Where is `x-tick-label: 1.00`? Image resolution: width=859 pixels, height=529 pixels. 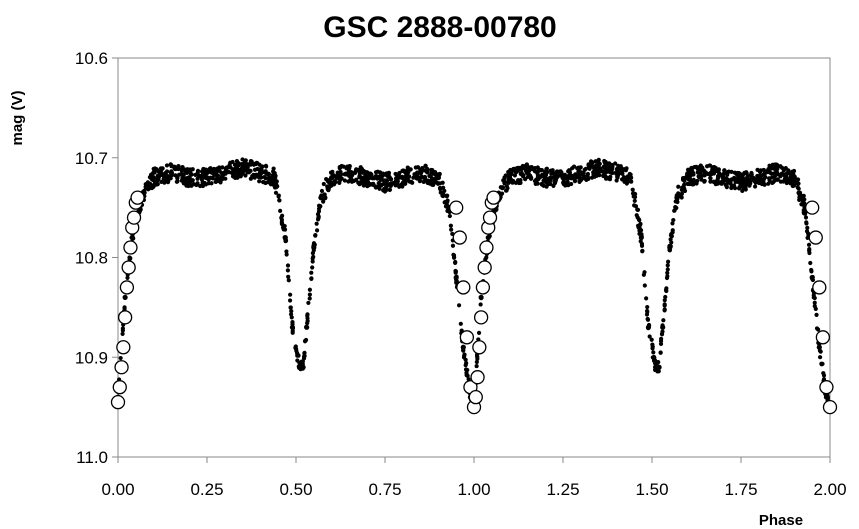 x-tick-label: 1.00 is located at coordinates (473, 489).